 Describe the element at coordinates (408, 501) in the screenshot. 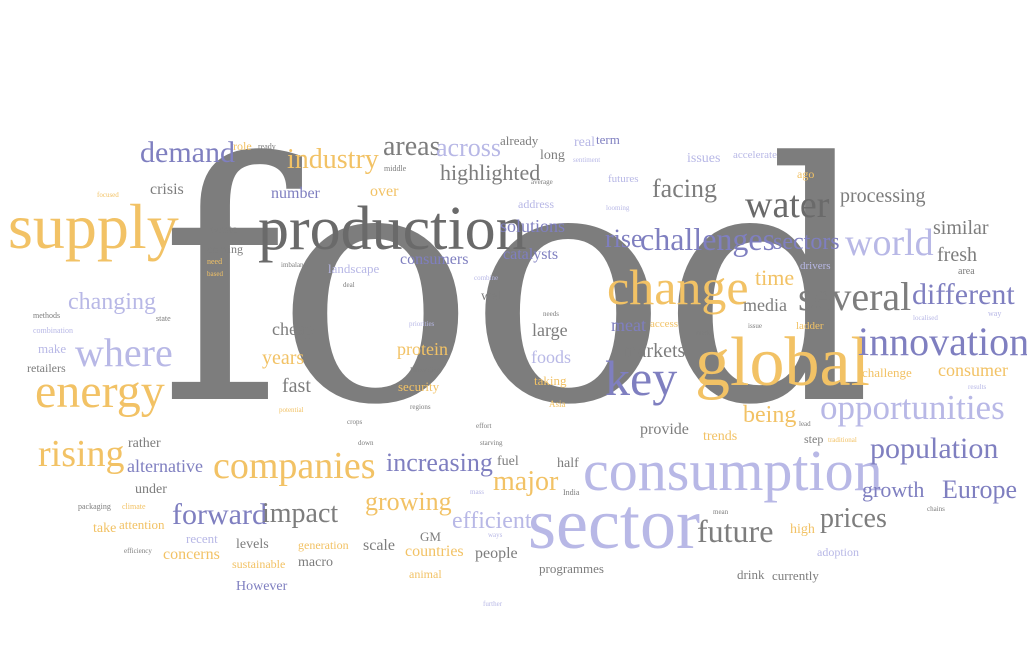

I see `word-growing: growing` at that location.